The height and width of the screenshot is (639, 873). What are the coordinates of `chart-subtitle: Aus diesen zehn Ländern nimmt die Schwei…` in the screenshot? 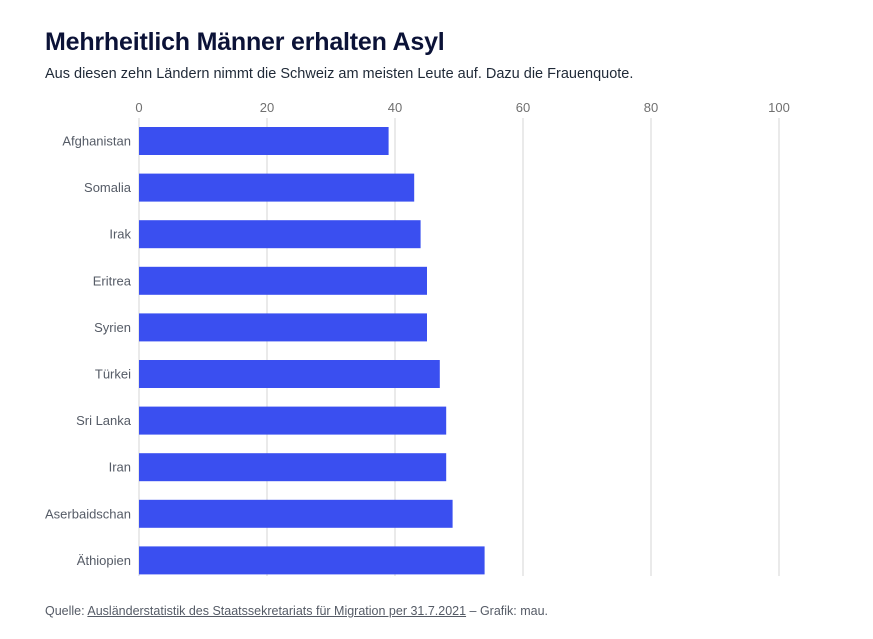 It's located at (339, 74).